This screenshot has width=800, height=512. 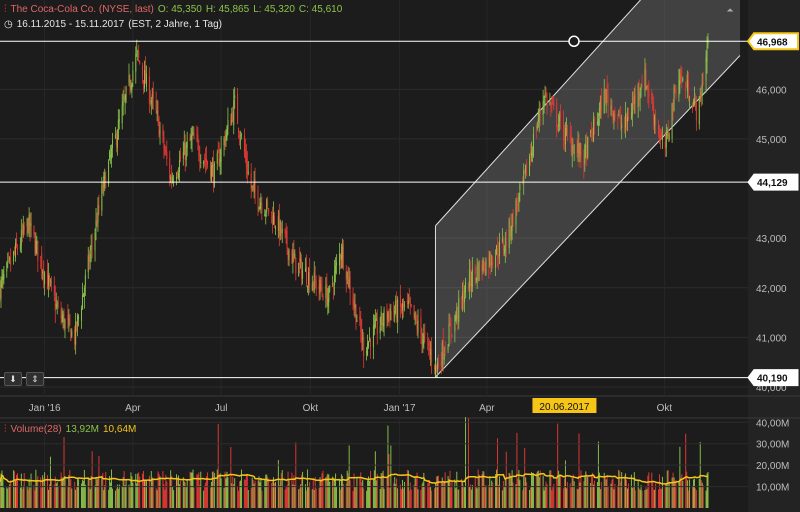 What do you see at coordinates (400, 408) in the screenshot?
I see `x-tick-label: Jan '17` at bounding box center [400, 408].